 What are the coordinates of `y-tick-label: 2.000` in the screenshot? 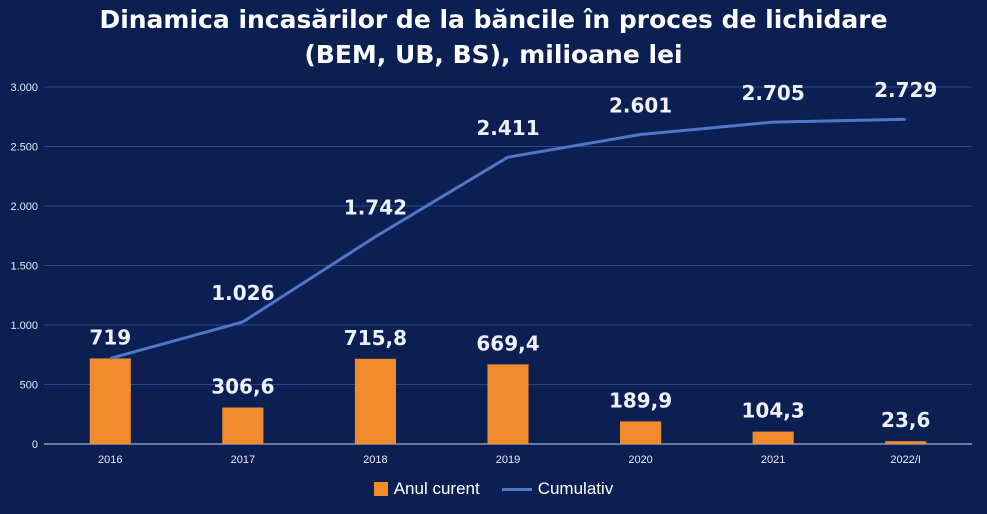 It's located at (24, 207).